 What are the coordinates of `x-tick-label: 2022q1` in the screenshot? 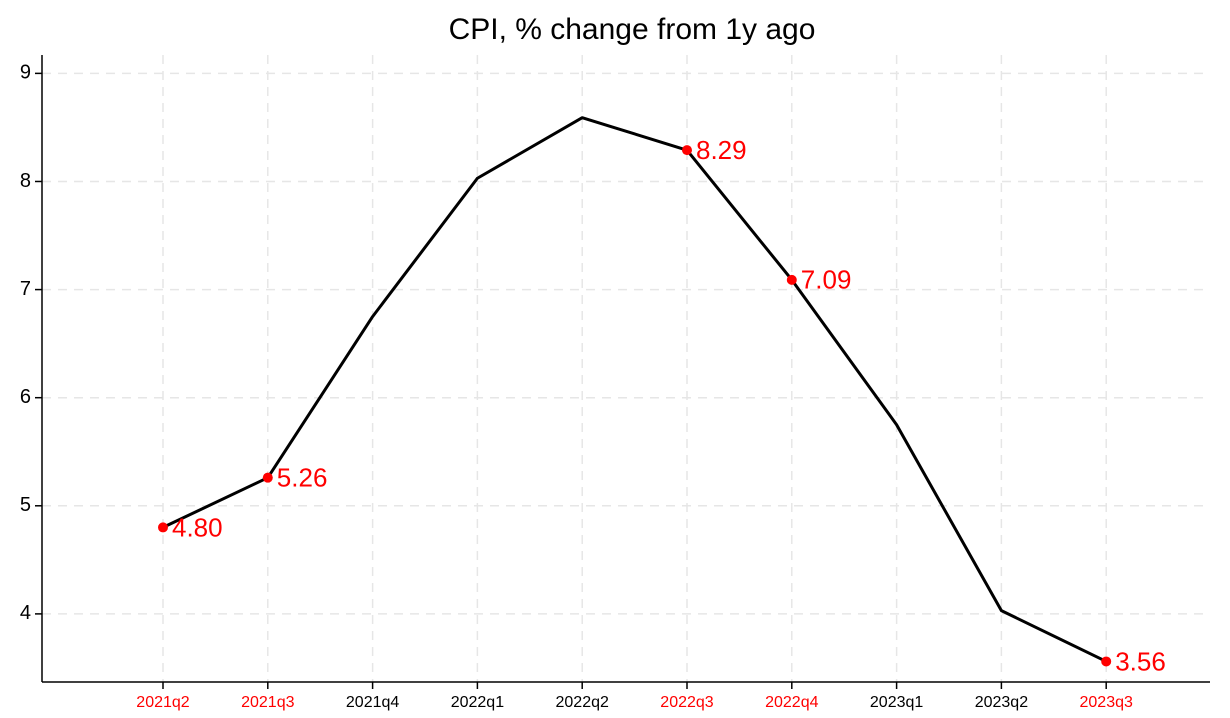 It's located at (477, 702).